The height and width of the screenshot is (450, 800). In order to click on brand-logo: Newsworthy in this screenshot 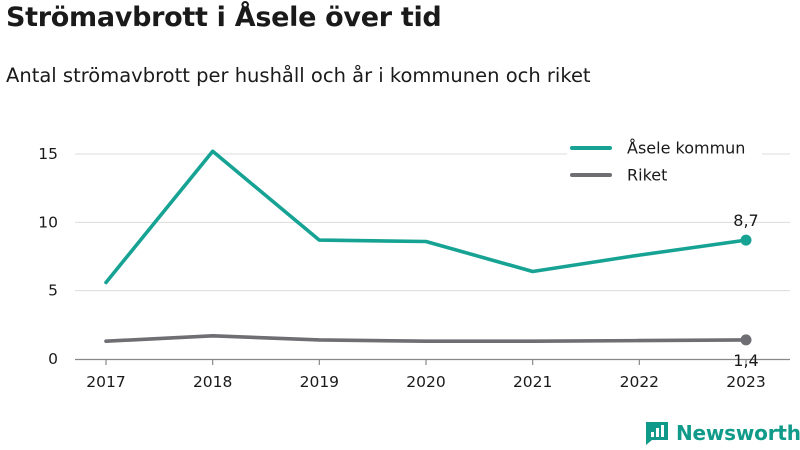, I will do `click(722, 433)`.